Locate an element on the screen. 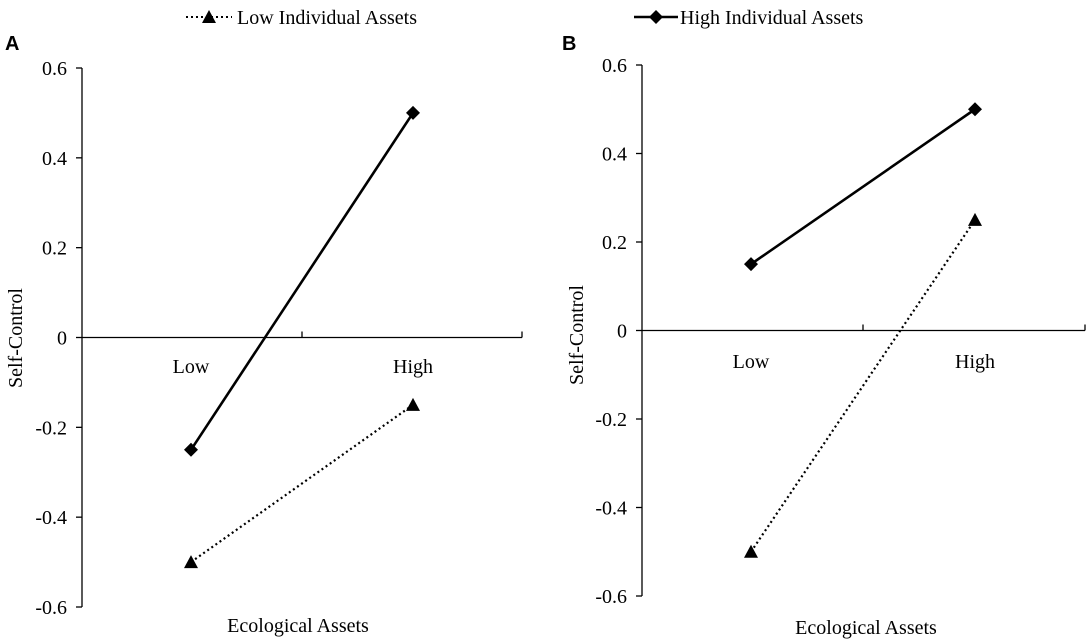 The width and height of the screenshot is (1092, 643). x-axis-label-a: Ecological Assets is located at coordinates (298, 626).